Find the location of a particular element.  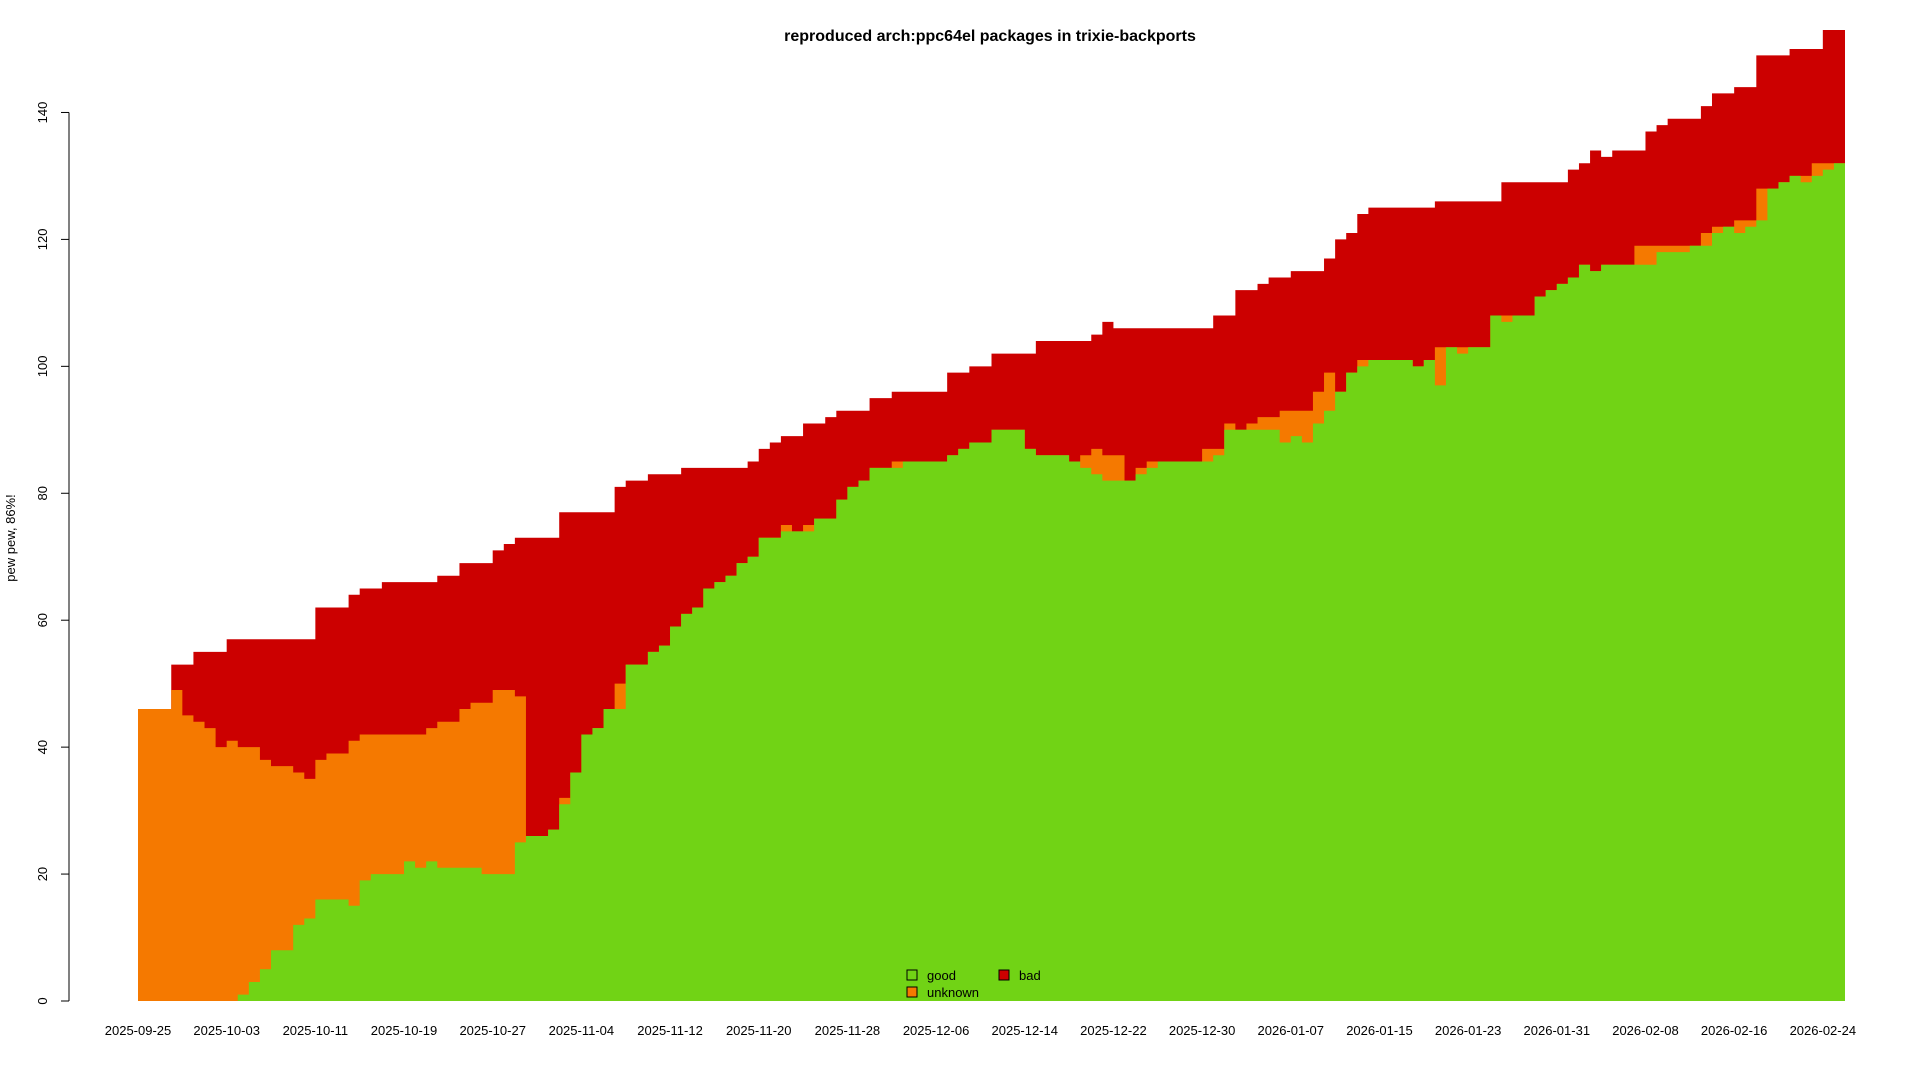

x-tick-label: 2025-11-12 is located at coordinates (670, 1030).